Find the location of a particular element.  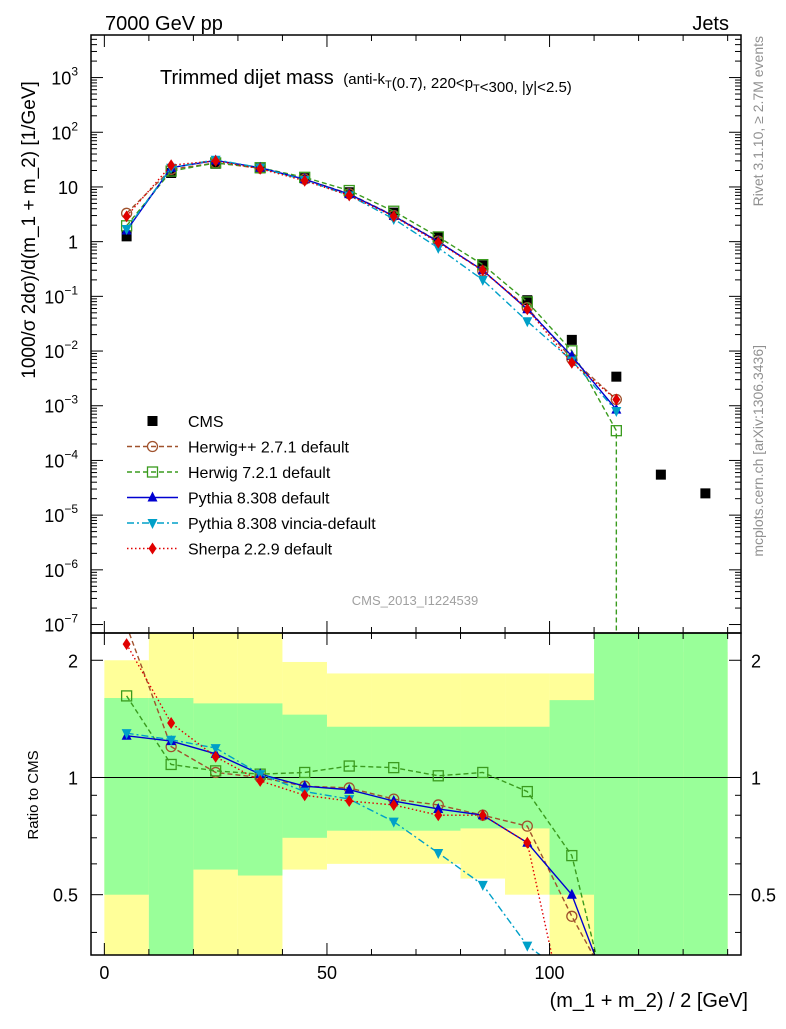

legend-label: Herwig 7.2.1 default is located at coordinates (259, 473).